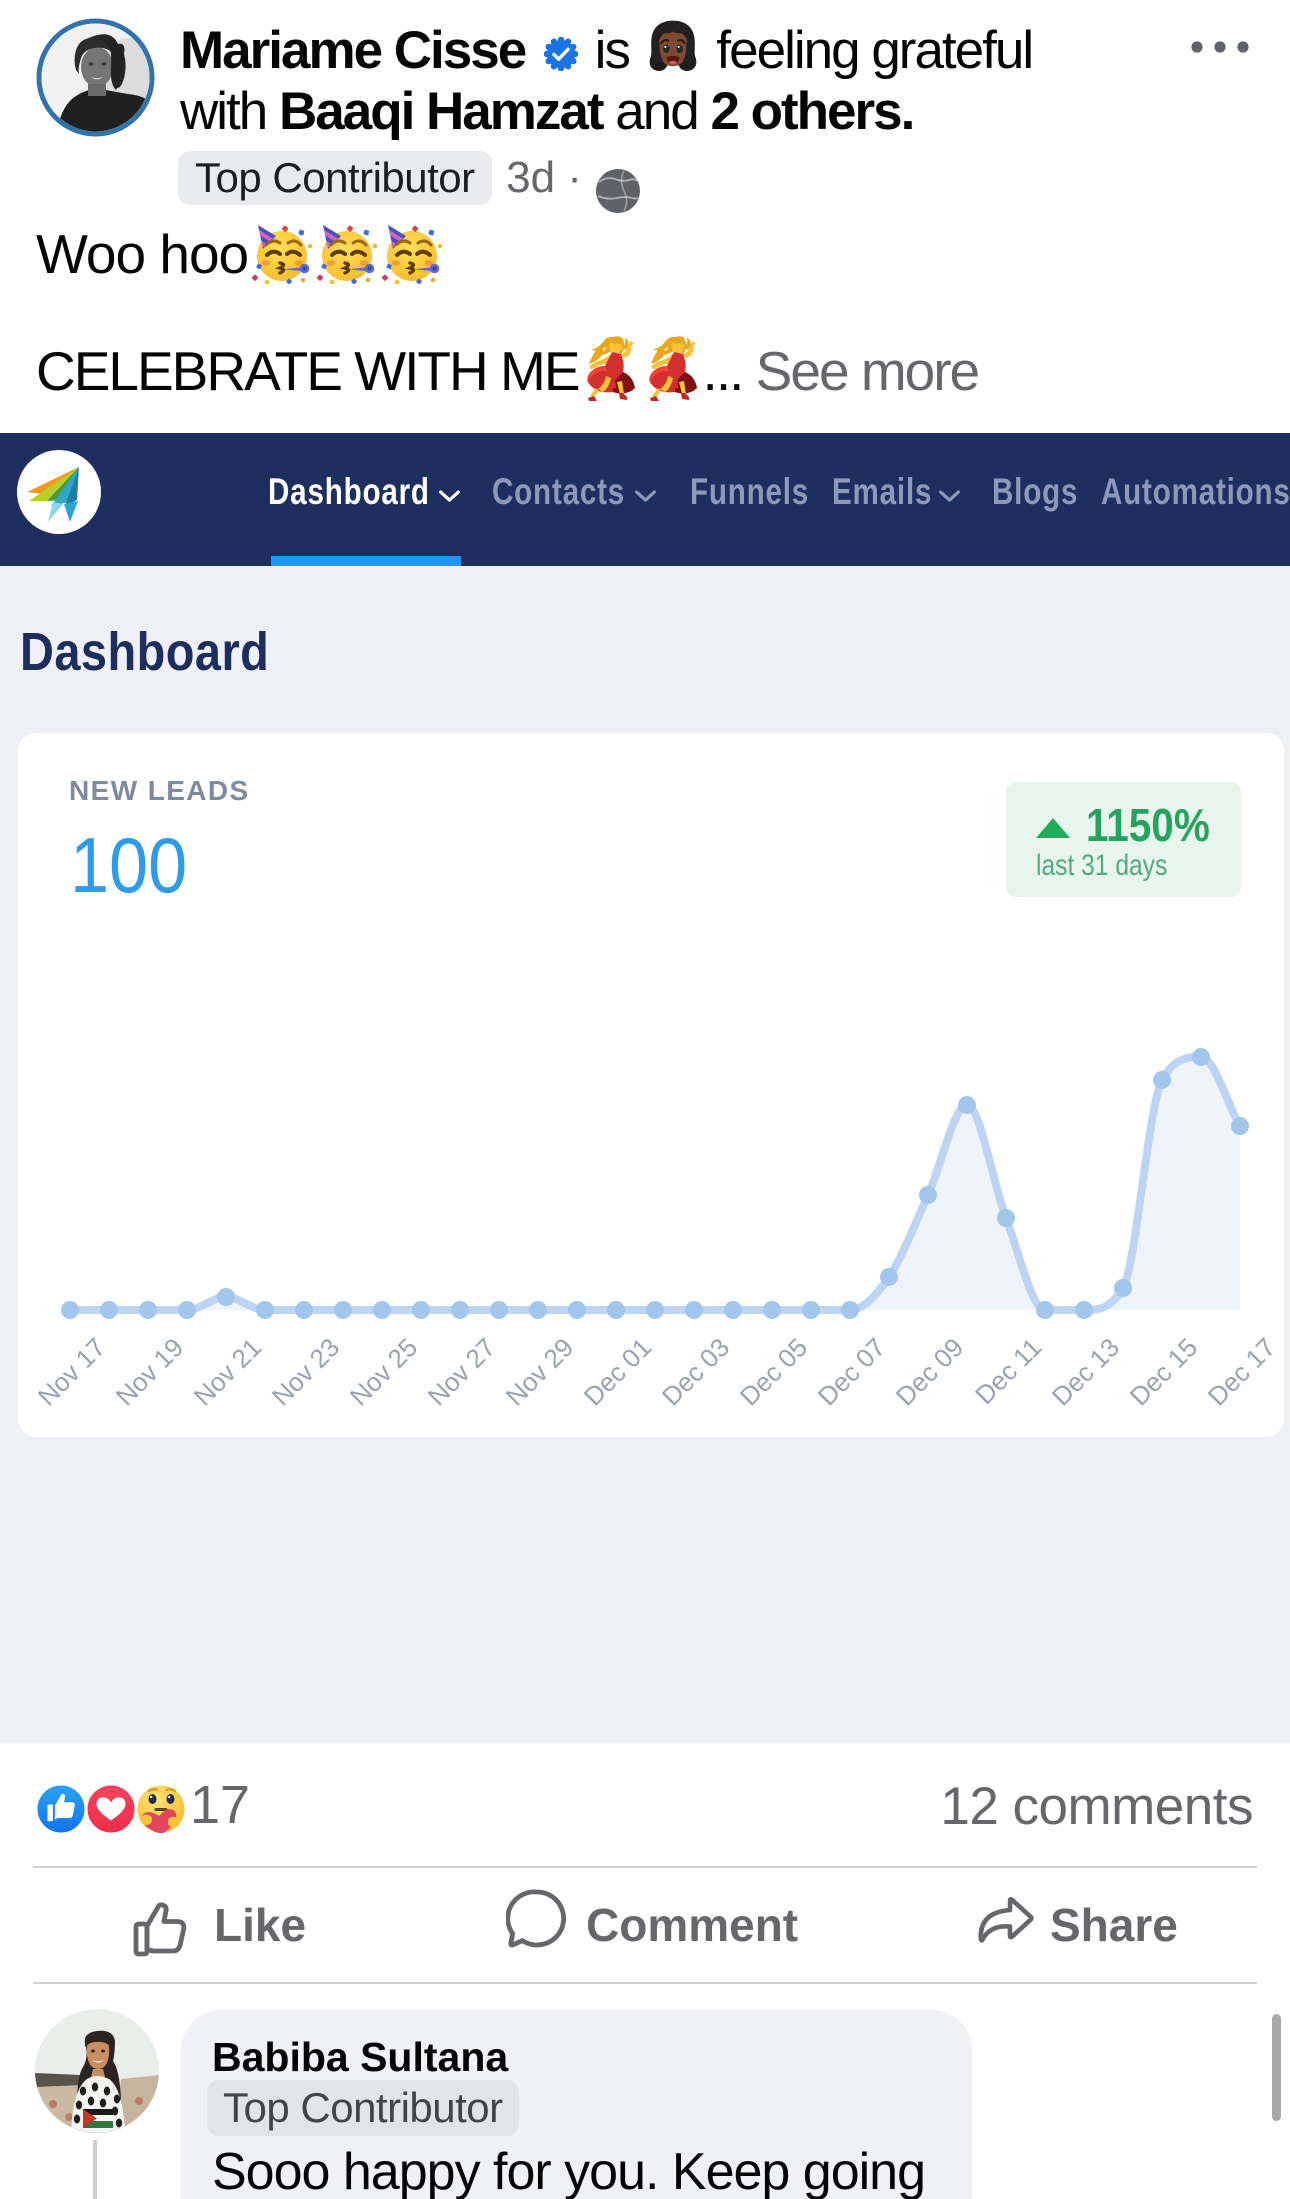 This screenshot has width=1290, height=2199. I want to click on svg-text: Dec 03, so click(695, 1371).